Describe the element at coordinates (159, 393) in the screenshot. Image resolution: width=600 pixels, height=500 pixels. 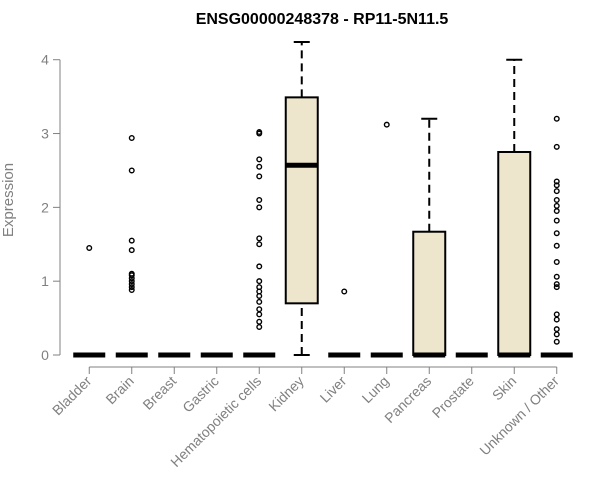
I see `x-tick-label: Breast` at that location.